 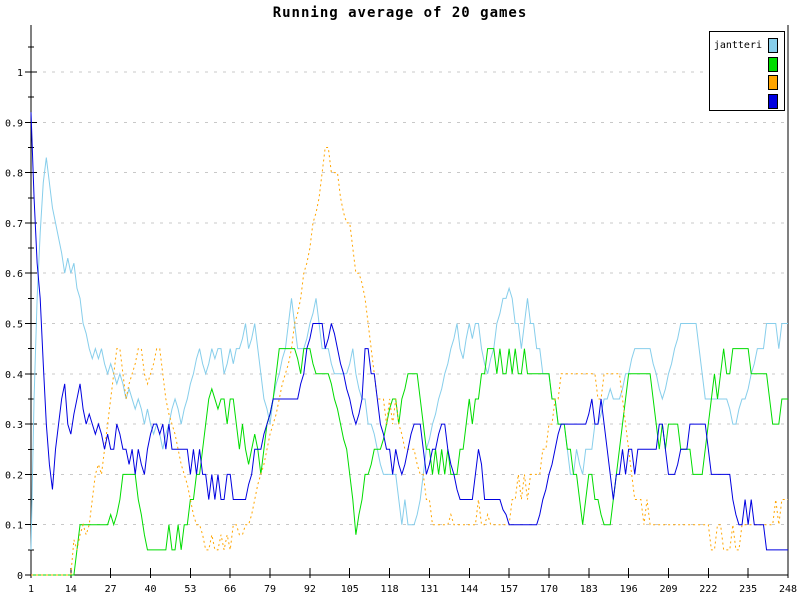 What do you see at coordinates (14, 224) in the screenshot?
I see `y-tick-label: 0.7` at bounding box center [14, 224].